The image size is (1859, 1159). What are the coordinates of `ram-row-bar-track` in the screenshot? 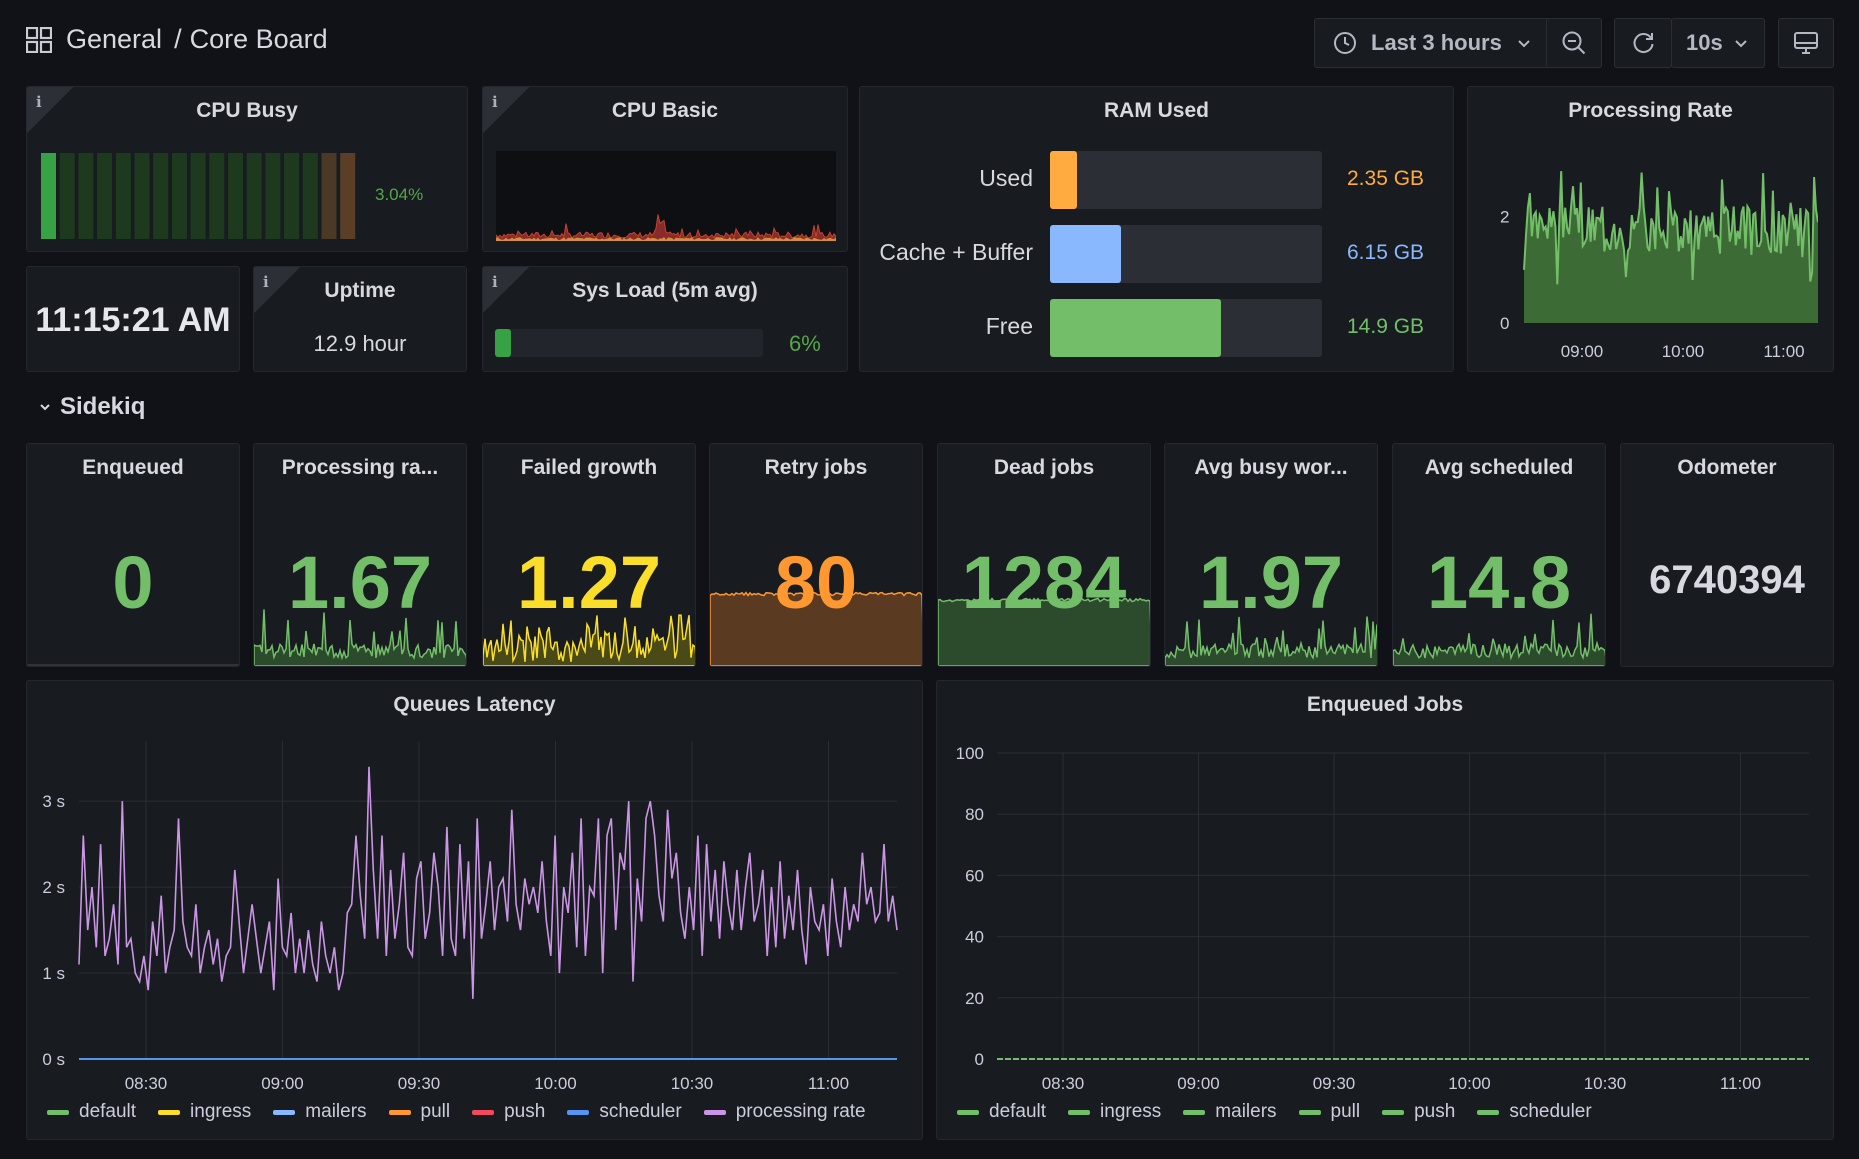 It's located at (1186, 254).